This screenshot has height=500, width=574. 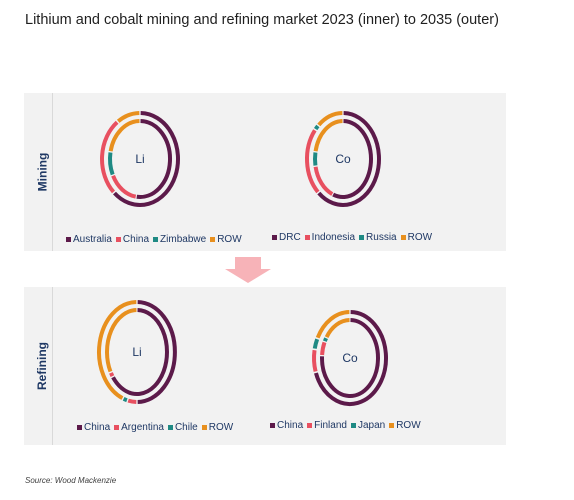 I want to click on outer-2035-segment-drc, so click(x=349, y=159).